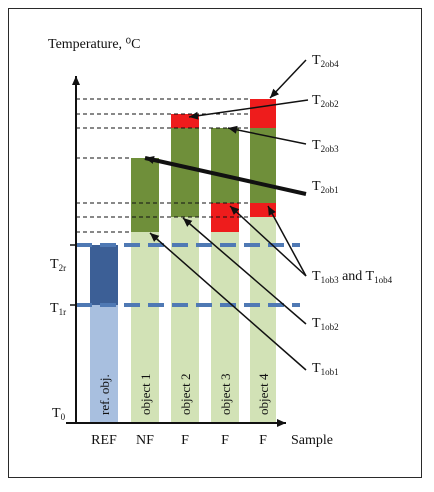 The image size is (434, 492). I want to click on bar-label-object-4: object 4, so click(263, 394).